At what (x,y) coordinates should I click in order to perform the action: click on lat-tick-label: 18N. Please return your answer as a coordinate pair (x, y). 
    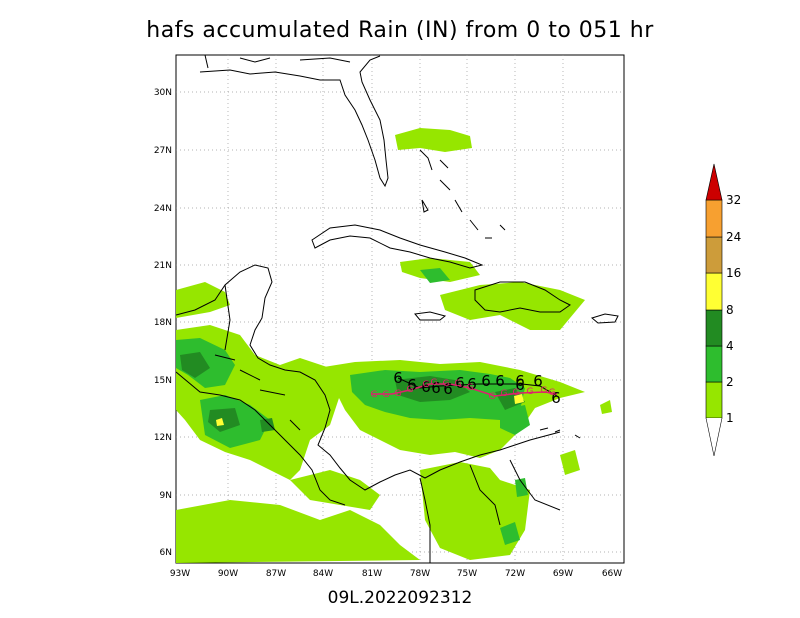
    Looking at the image, I should click on (163, 323).